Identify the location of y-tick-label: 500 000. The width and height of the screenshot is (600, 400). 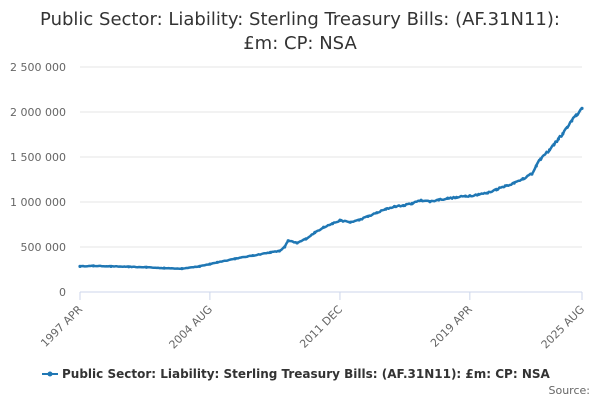
(44, 247).